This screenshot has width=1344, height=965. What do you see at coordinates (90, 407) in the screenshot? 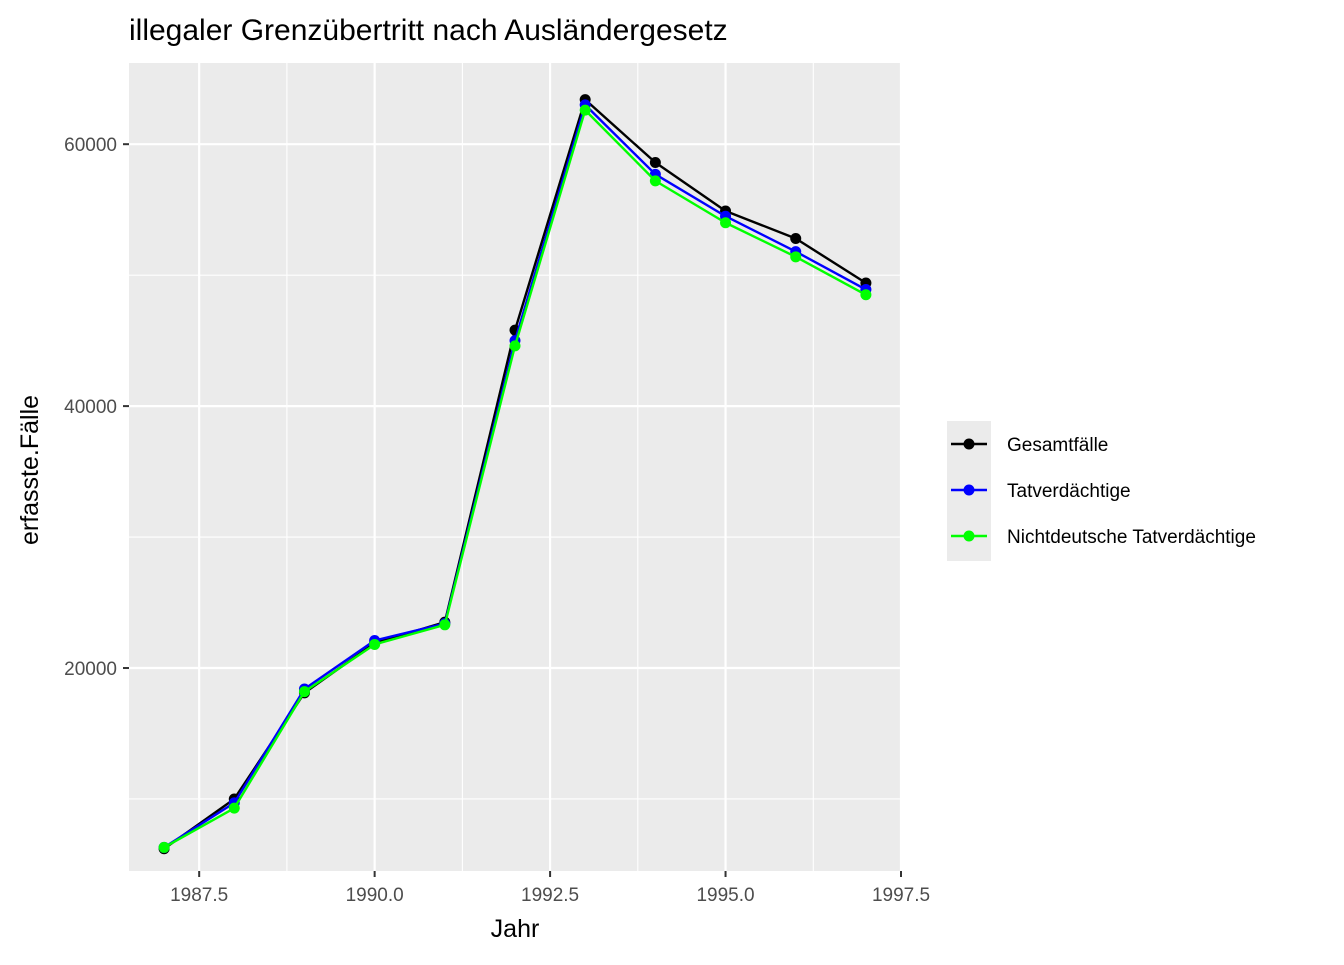
I see `y-tick-label: 40000` at bounding box center [90, 407].